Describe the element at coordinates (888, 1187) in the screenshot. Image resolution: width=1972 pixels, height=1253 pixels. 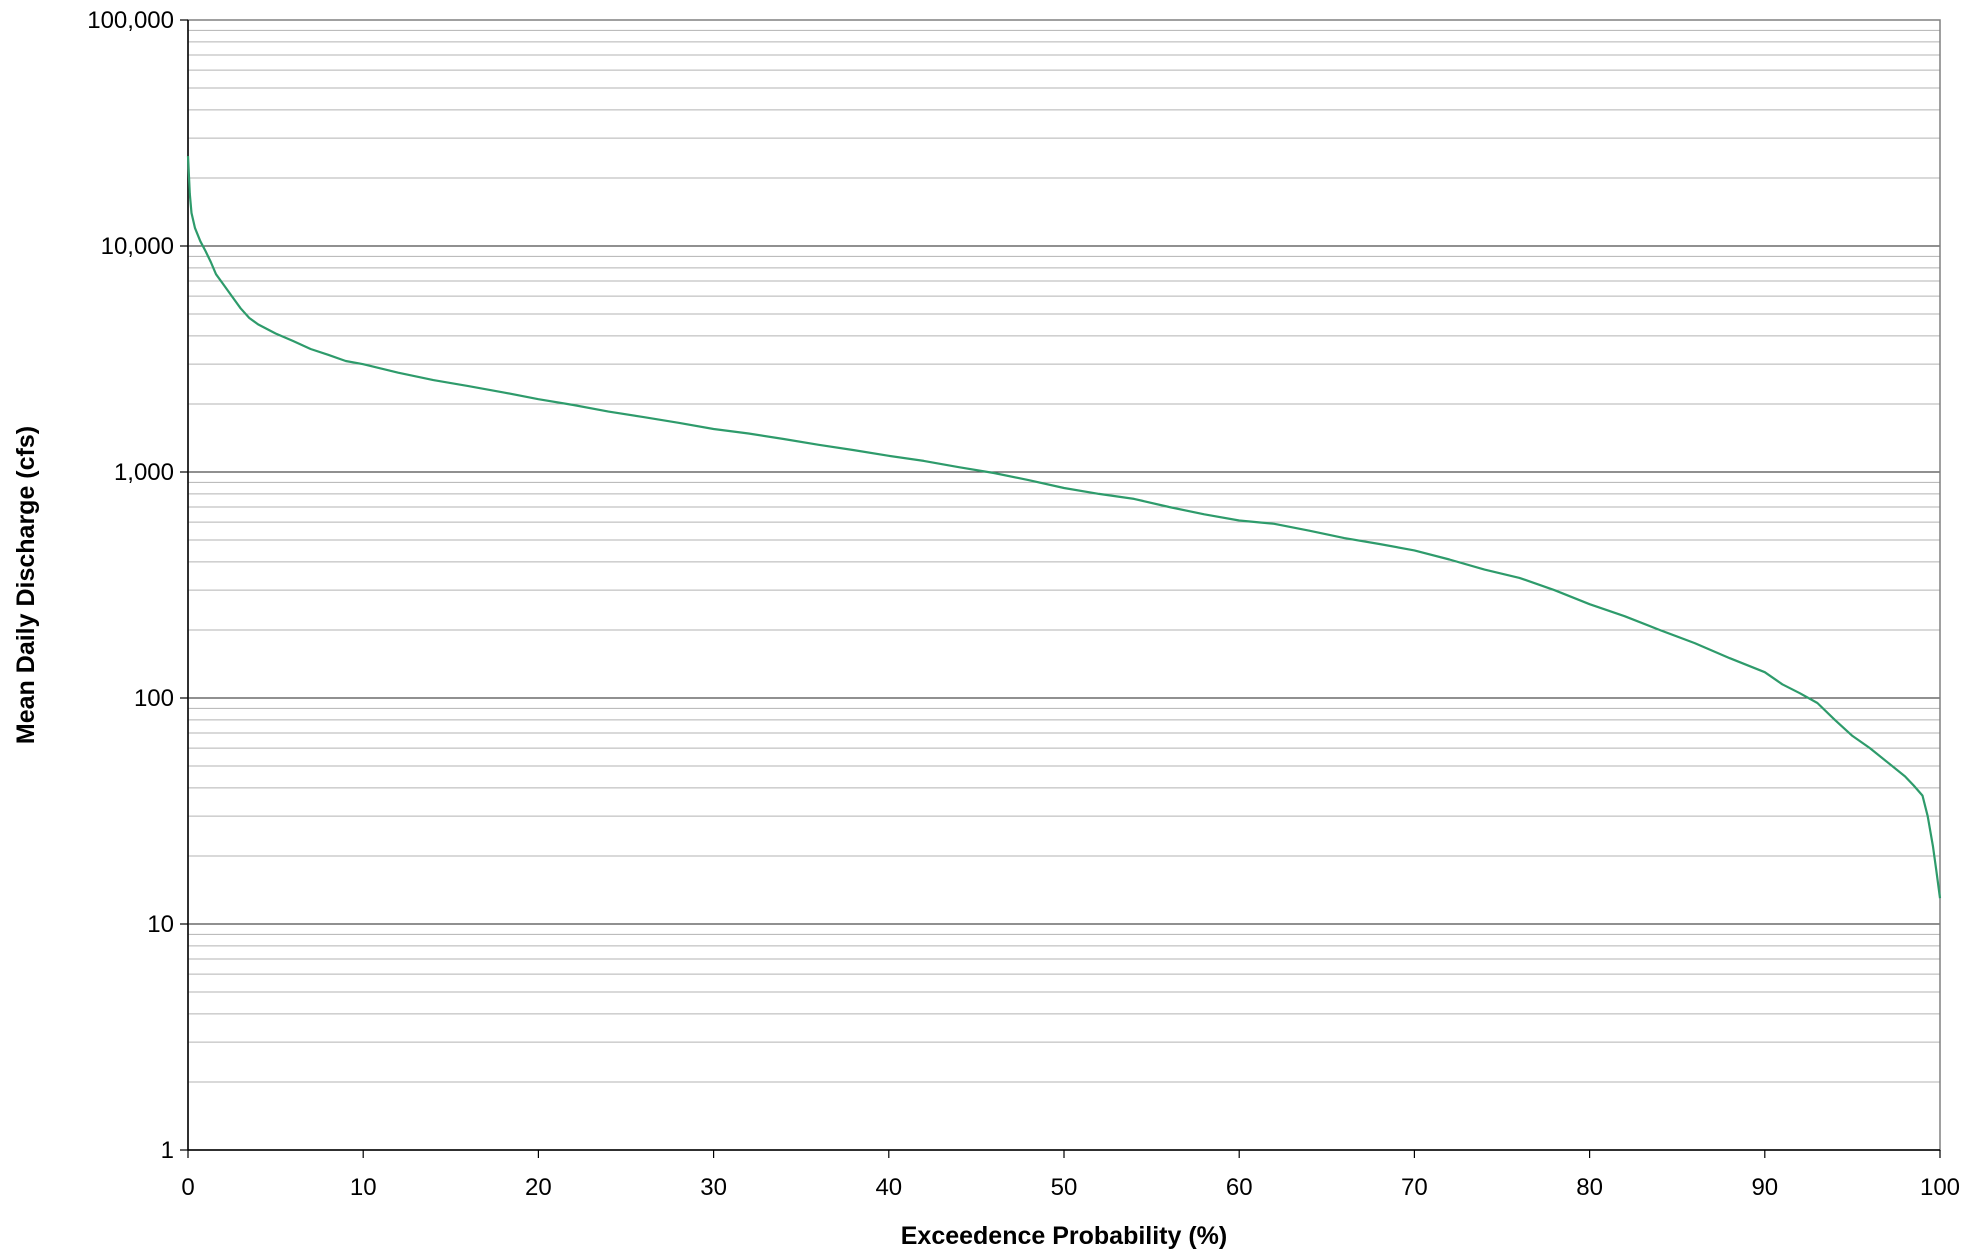
I see `x-tick-label: 40` at that location.